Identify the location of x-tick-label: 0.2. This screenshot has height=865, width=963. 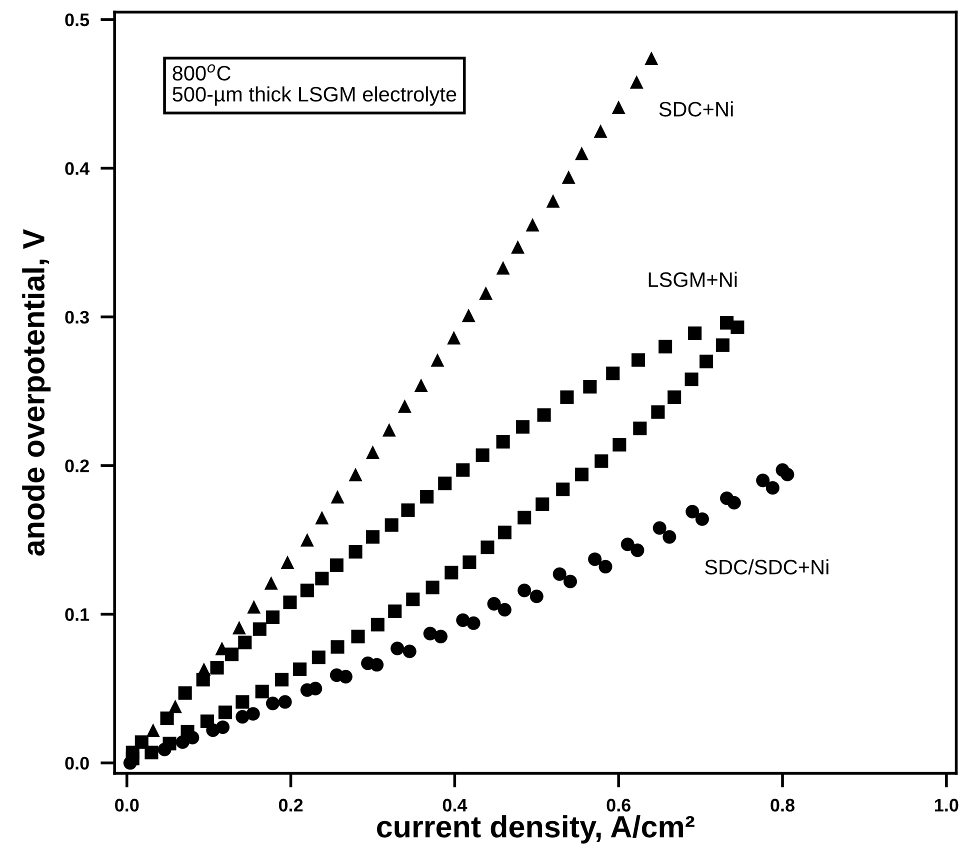
(290, 805).